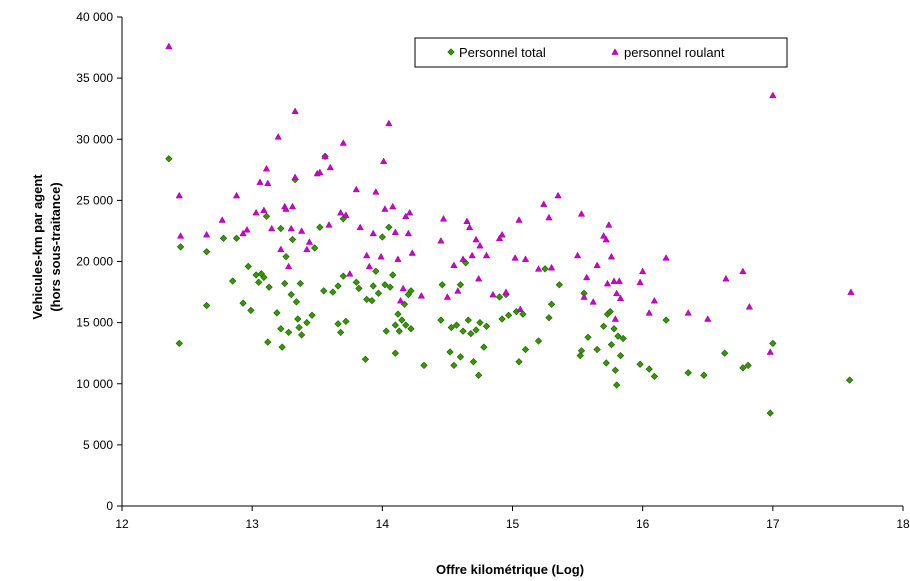  What do you see at coordinates (674, 52) in the screenshot?
I see `legend-label-personnel-roulant: personnel roulant` at bounding box center [674, 52].